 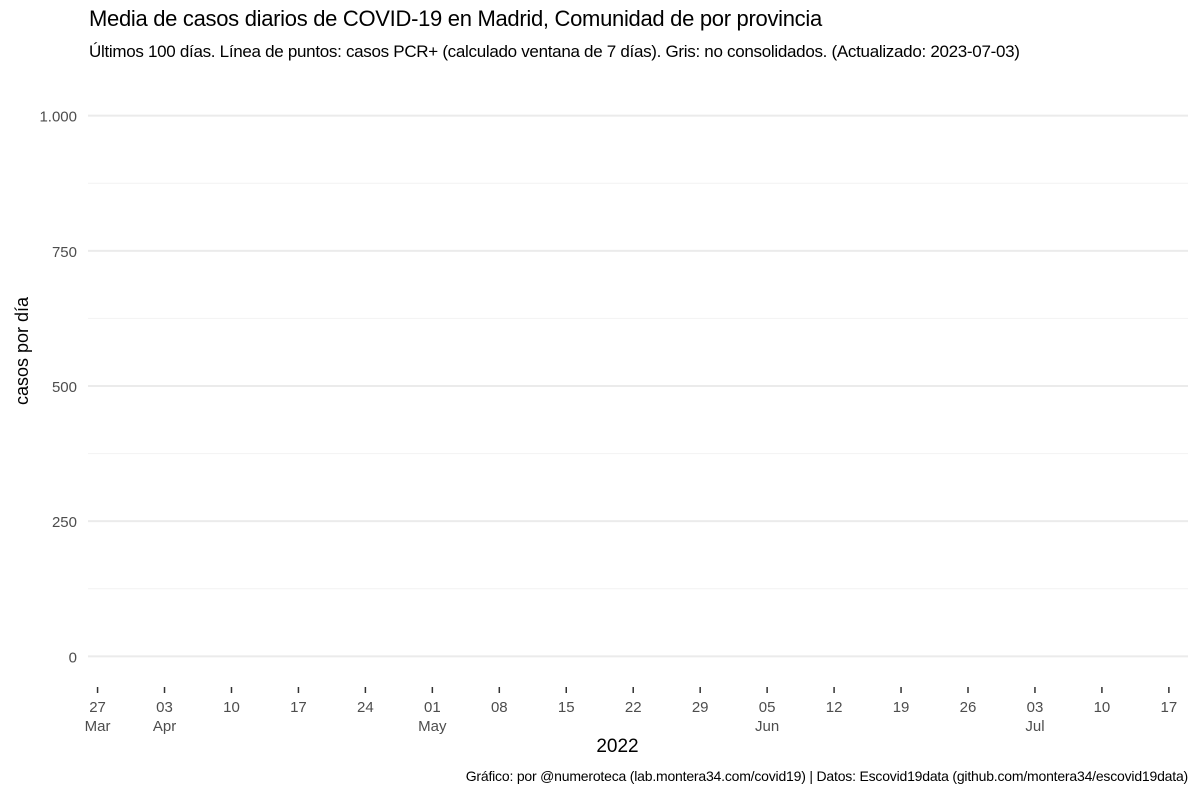 What do you see at coordinates (64, 252) in the screenshot?
I see `y-tick-label: 750` at bounding box center [64, 252].